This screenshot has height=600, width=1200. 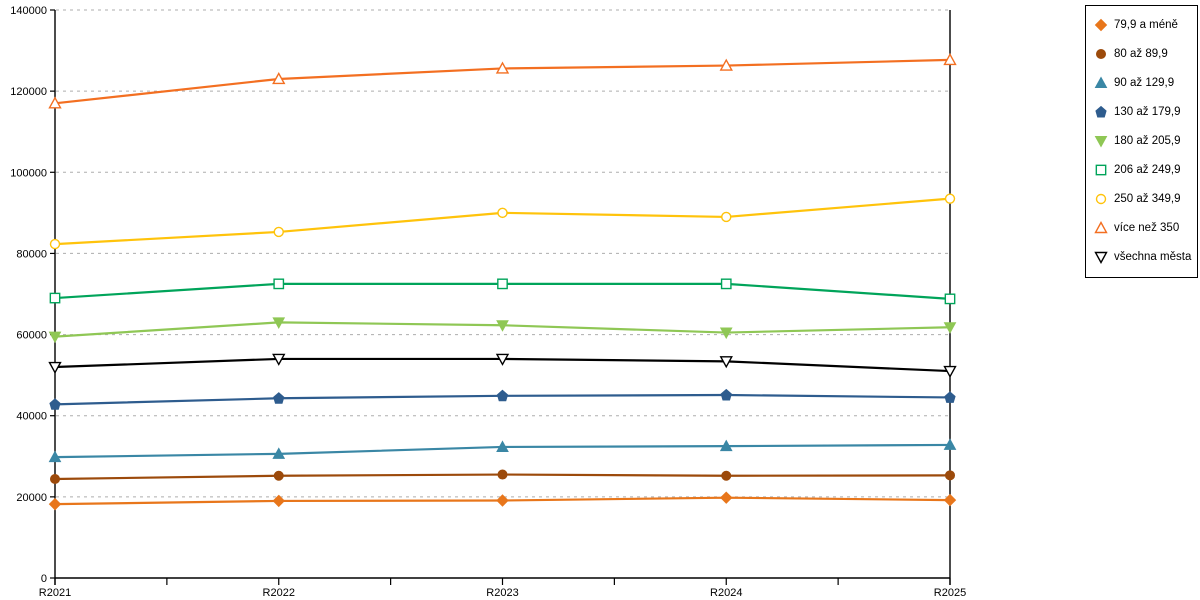 I want to click on y-axis-tick-label: 20000, so click(x=31, y=498).